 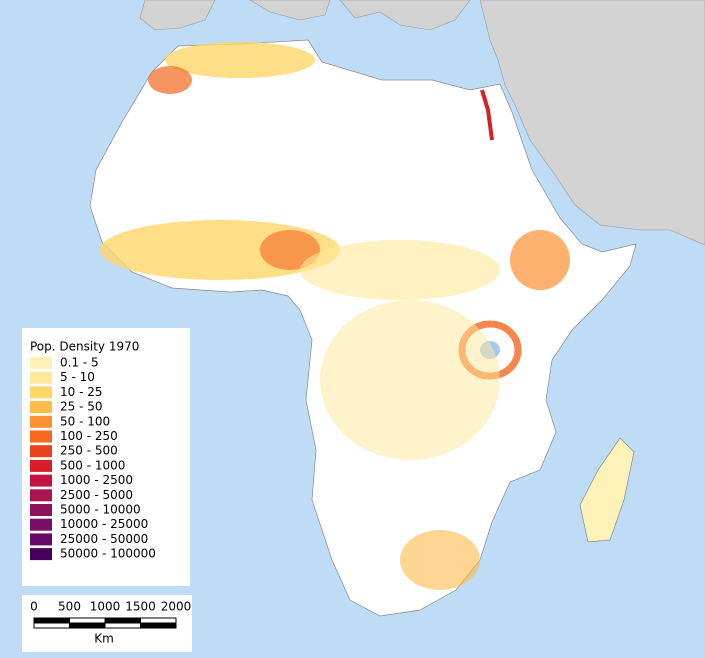 What do you see at coordinates (34, 607) in the screenshot?
I see `scale-tick-label: 0` at bounding box center [34, 607].